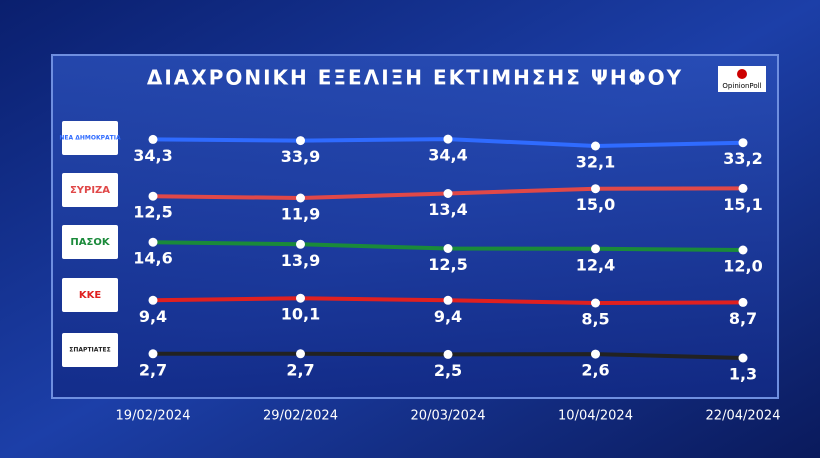  Describe the element at coordinates (595, 162) in the screenshot. I see `value-label: 32,1` at that location.